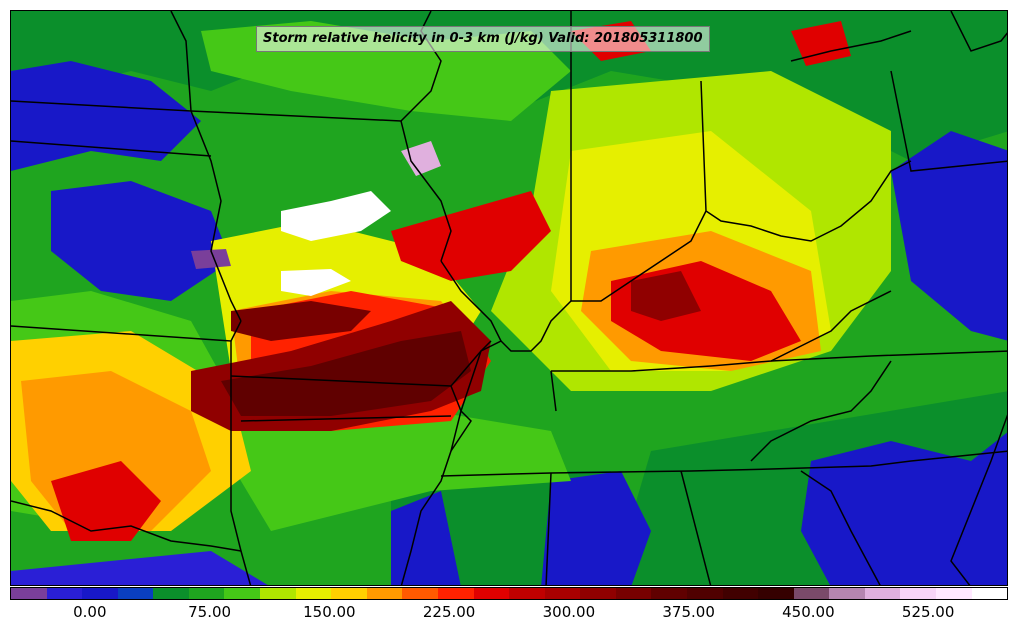 The image size is (1018, 633). I want to click on field-red-north, so click(471, 236).